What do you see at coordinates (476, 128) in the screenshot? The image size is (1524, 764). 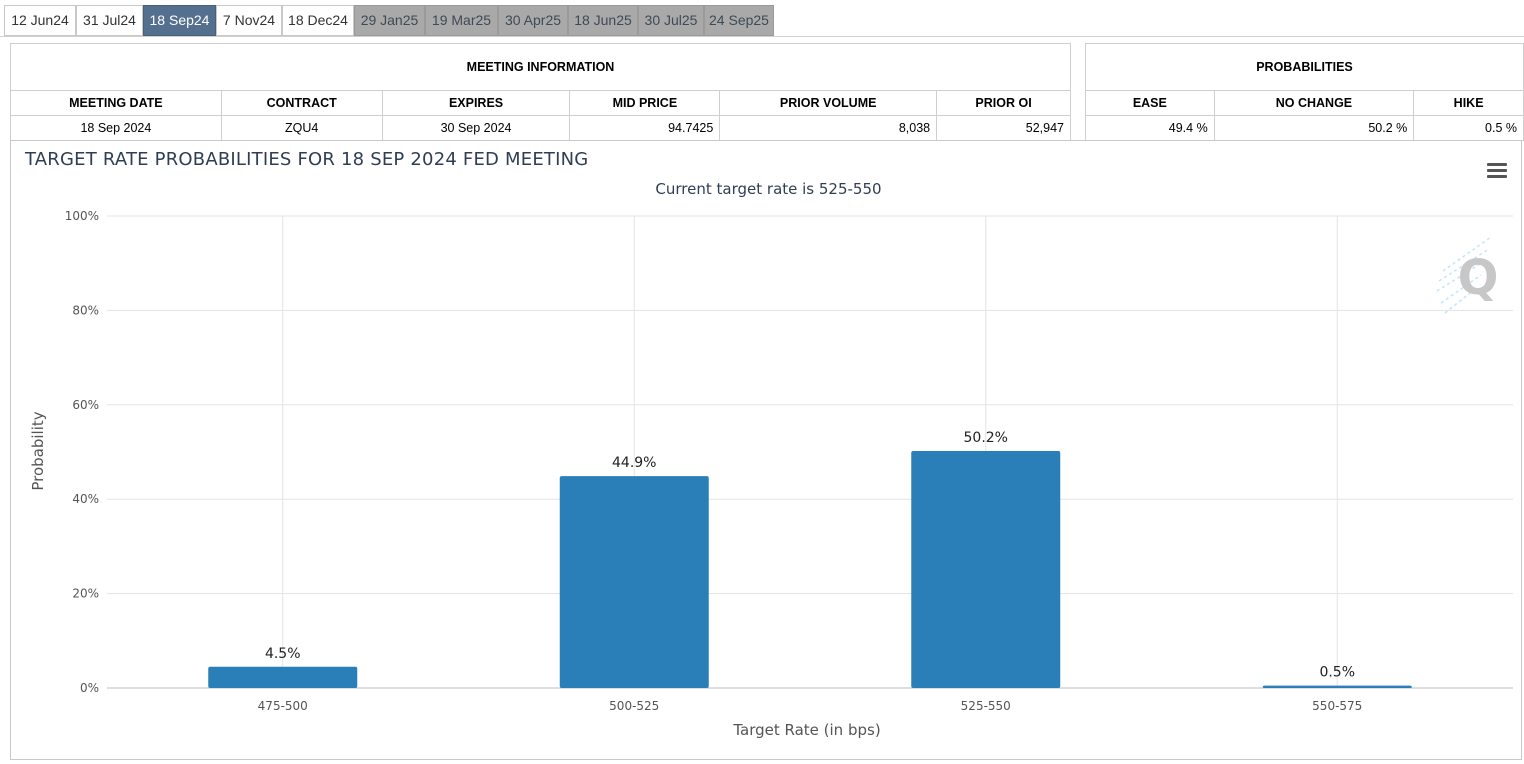 I see `expires-value: 30 Sep 2024` at bounding box center [476, 128].